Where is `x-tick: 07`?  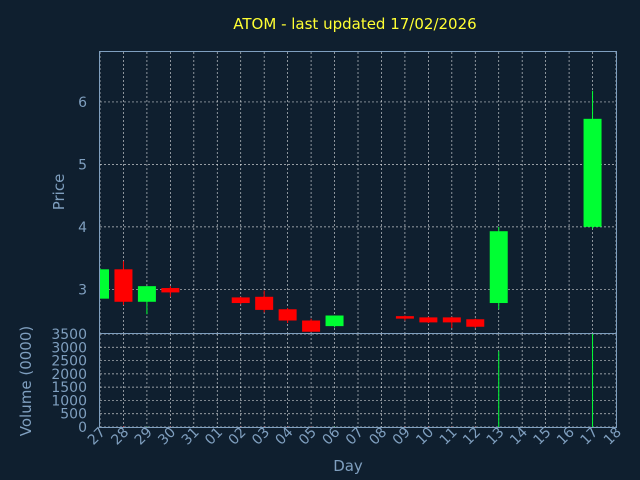 x-tick: 07 is located at coordinates (355, 437).